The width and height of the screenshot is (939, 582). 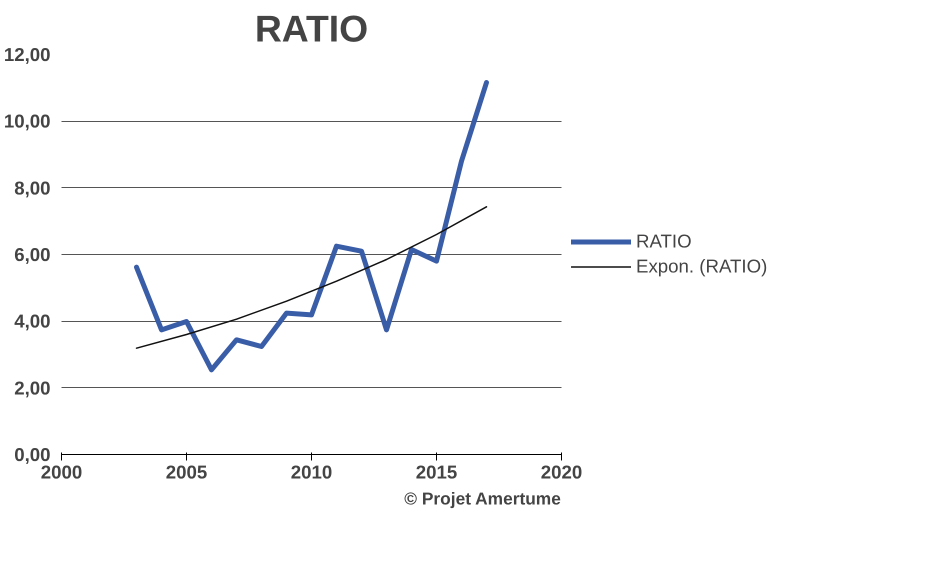 What do you see at coordinates (187, 472) in the screenshot?
I see `x-tick-label: 2005` at bounding box center [187, 472].